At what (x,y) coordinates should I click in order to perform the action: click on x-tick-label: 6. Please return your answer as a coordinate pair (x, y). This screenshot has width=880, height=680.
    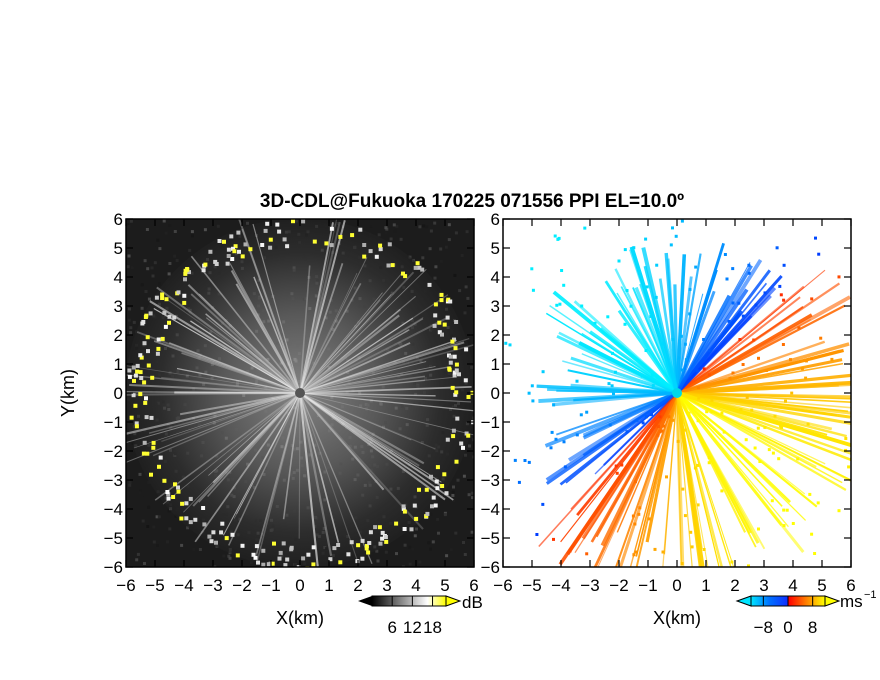
    Looking at the image, I should click on (473, 585).